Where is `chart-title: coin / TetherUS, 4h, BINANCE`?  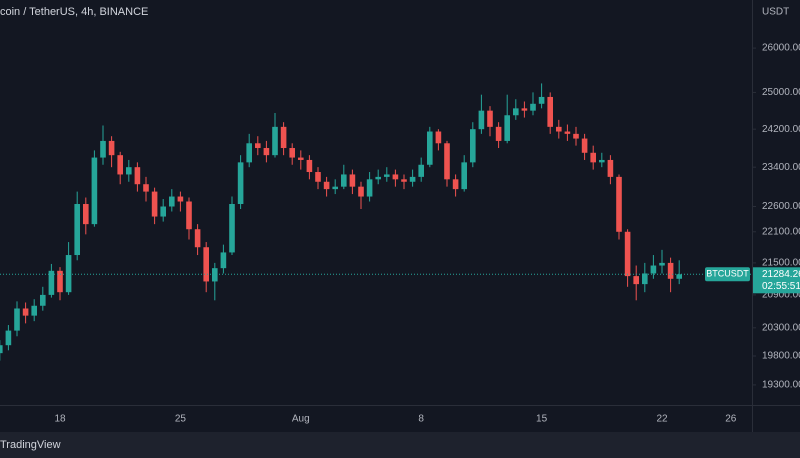
chart-title: coin / TetherUS, 4h, BINANCE is located at coordinates (74, 12).